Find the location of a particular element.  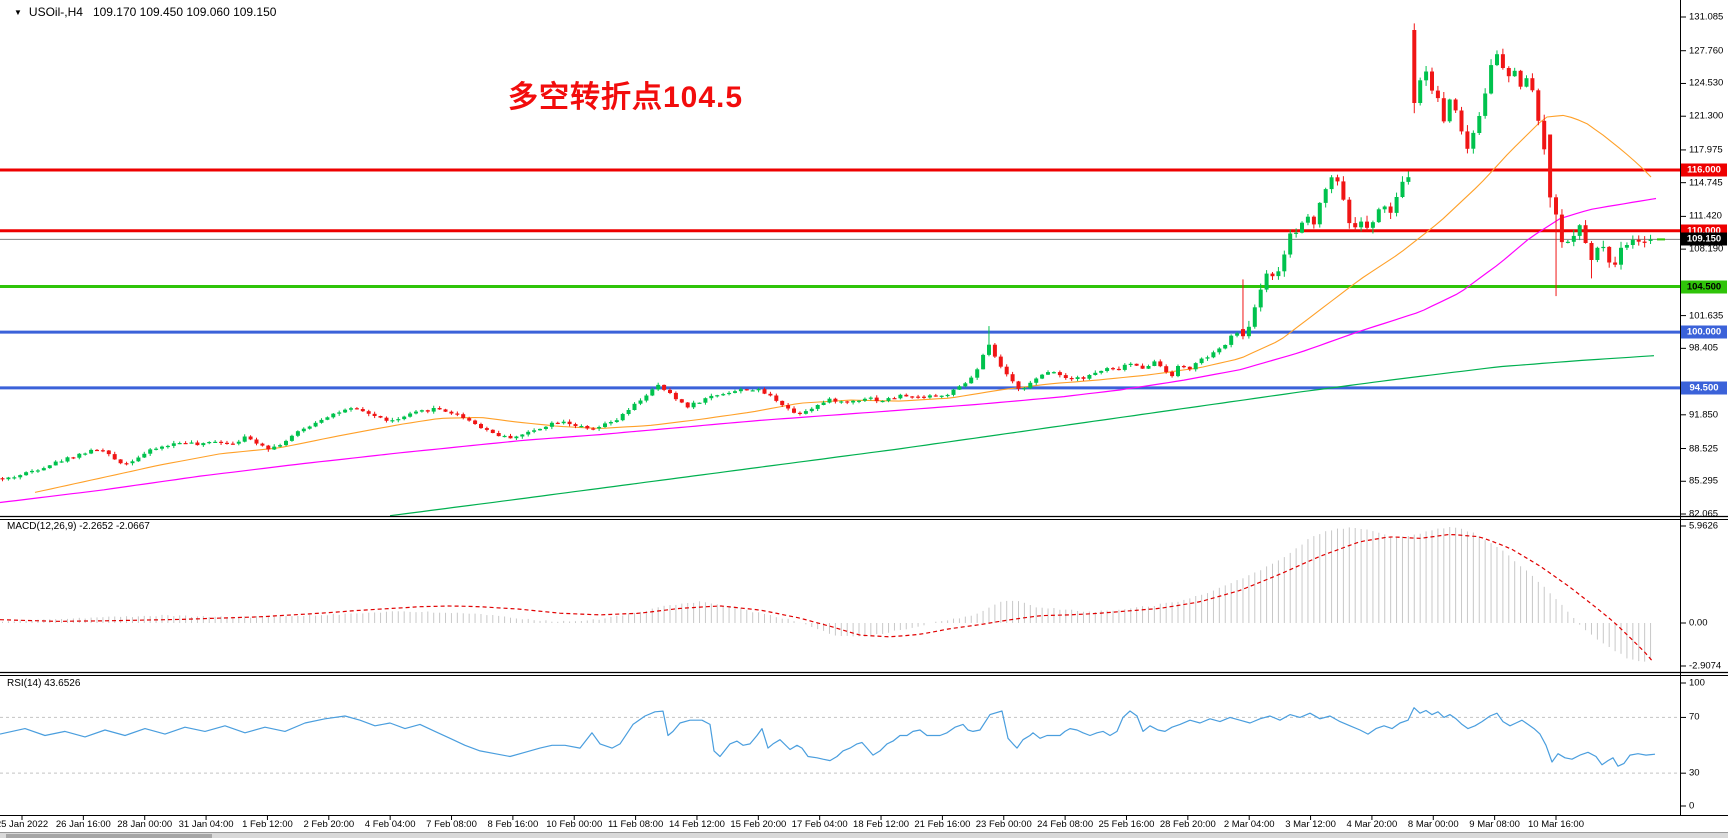

price-level-badge: 94.500 is located at coordinates (1704, 388).